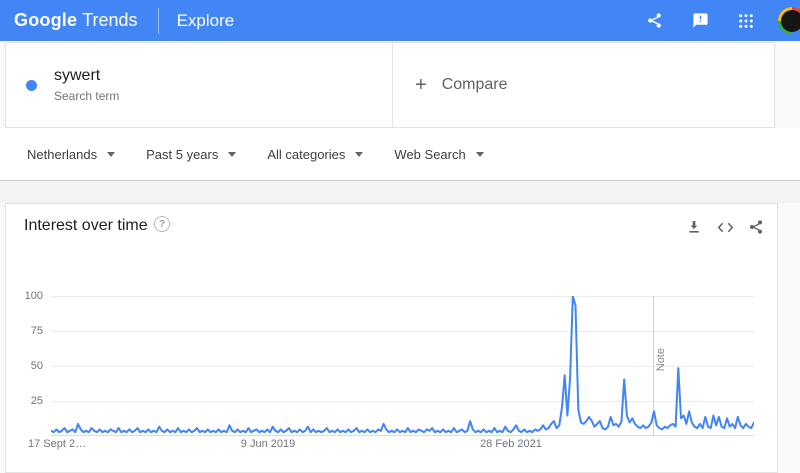  What do you see at coordinates (474, 84) in the screenshot?
I see `compare-label: Compare` at bounding box center [474, 84].